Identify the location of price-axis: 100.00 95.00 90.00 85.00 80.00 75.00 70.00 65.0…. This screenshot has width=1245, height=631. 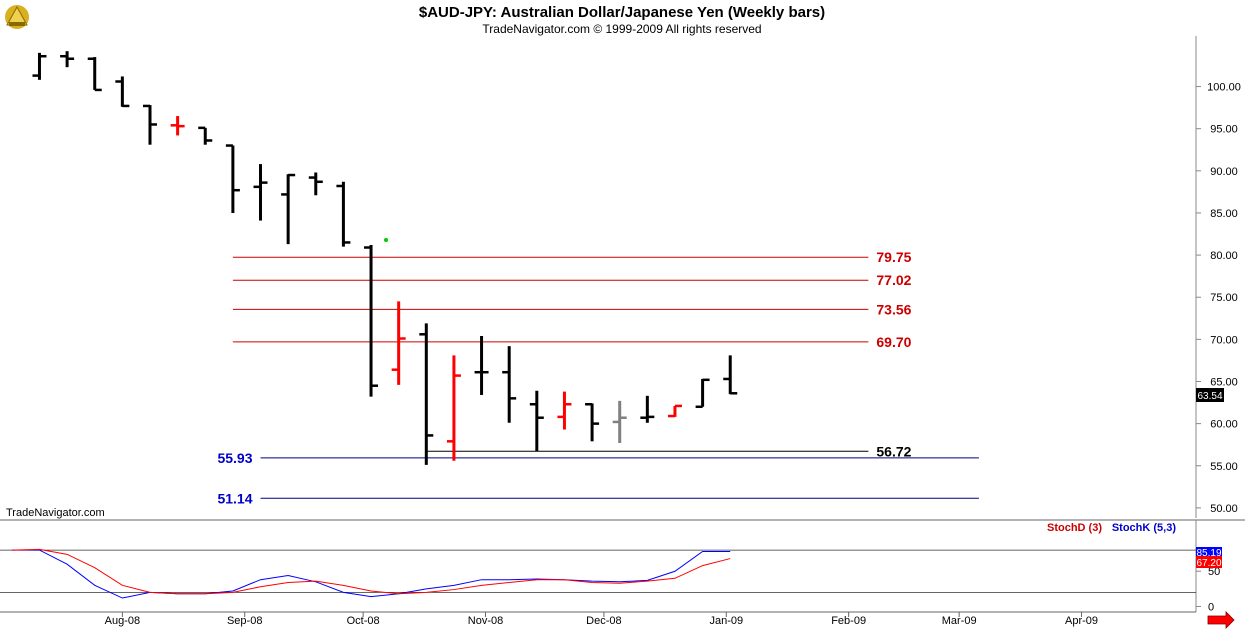
(1218, 298).